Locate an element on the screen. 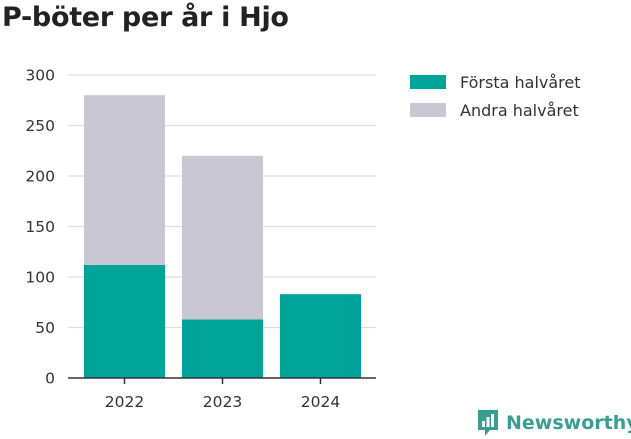  x-tick-label: 2024 is located at coordinates (320, 402).